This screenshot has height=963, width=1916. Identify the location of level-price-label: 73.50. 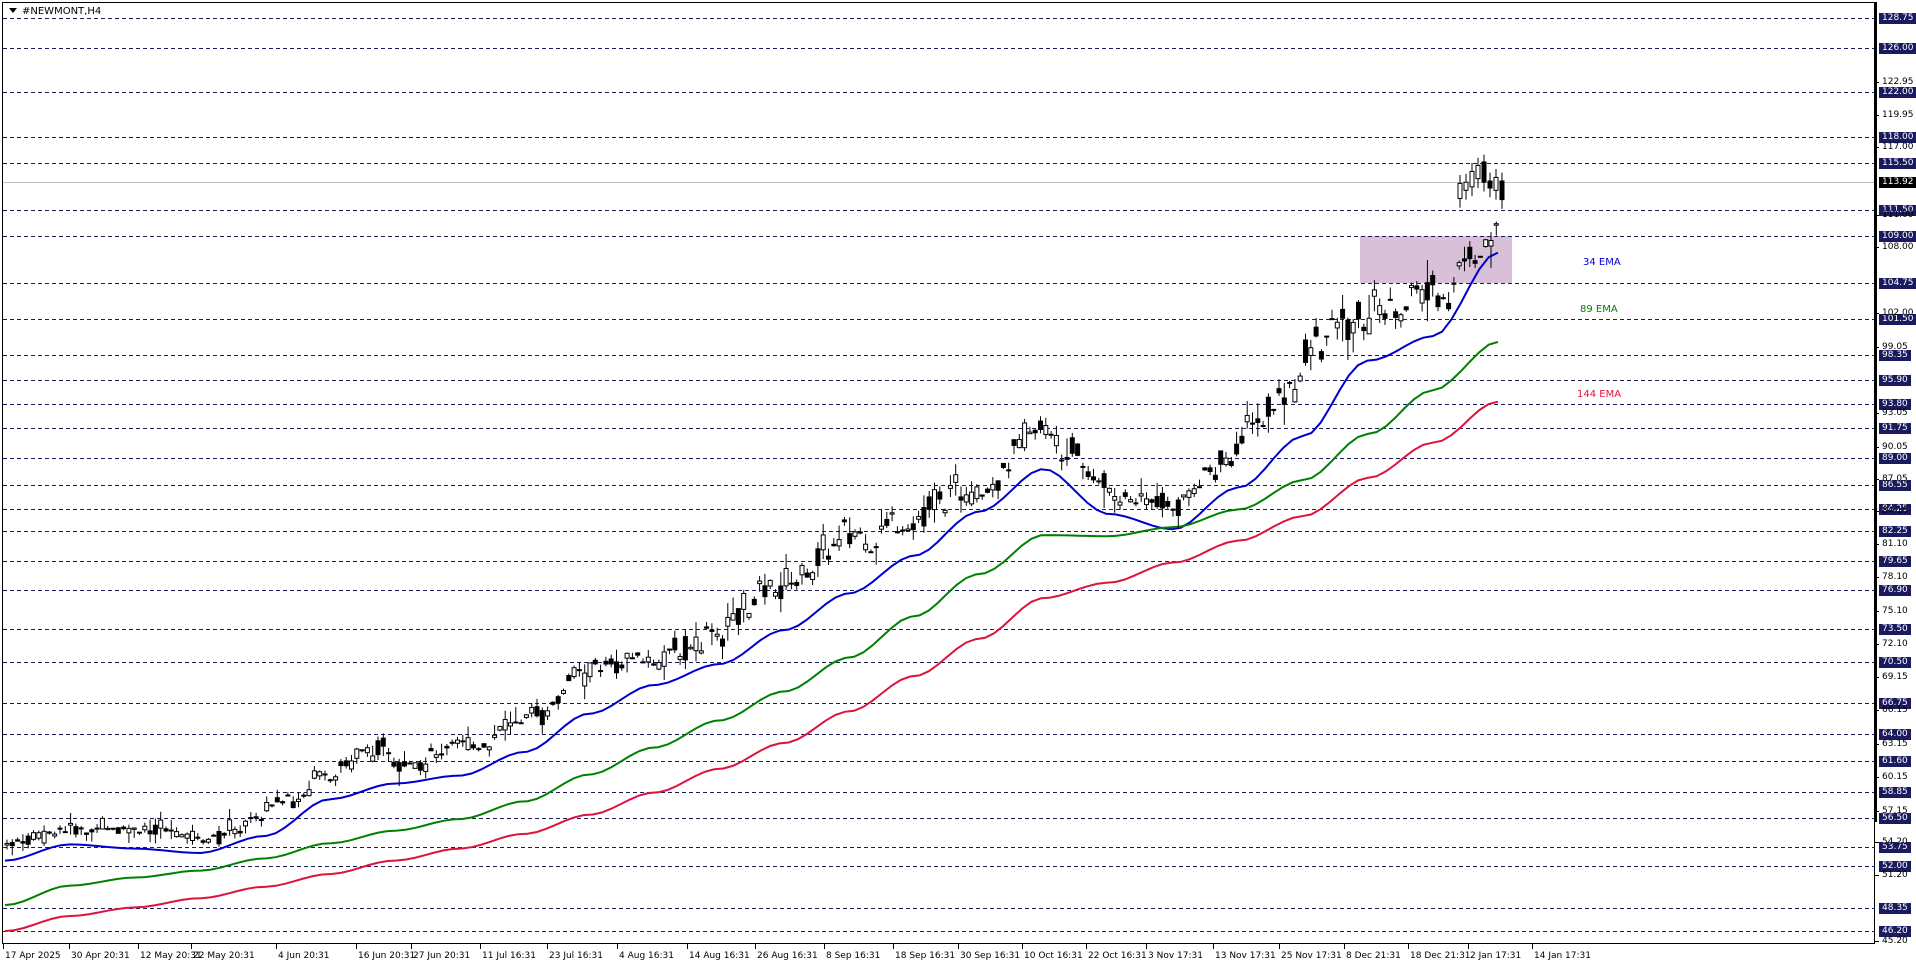
(1895, 629).